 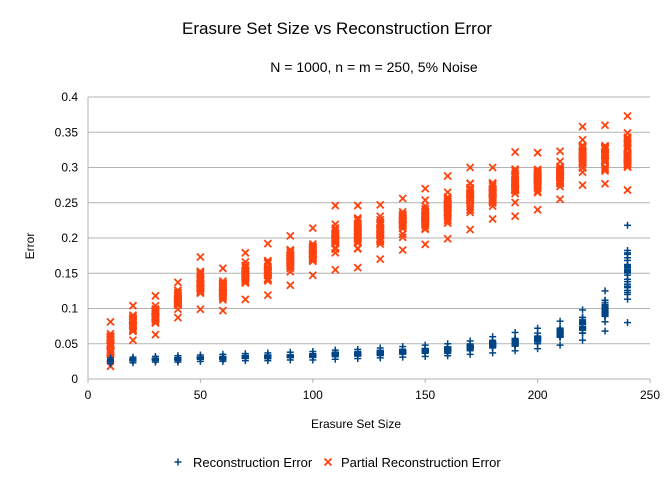 What do you see at coordinates (356, 424) in the screenshot?
I see `x-axis-label: Erasure Set Size` at bounding box center [356, 424].